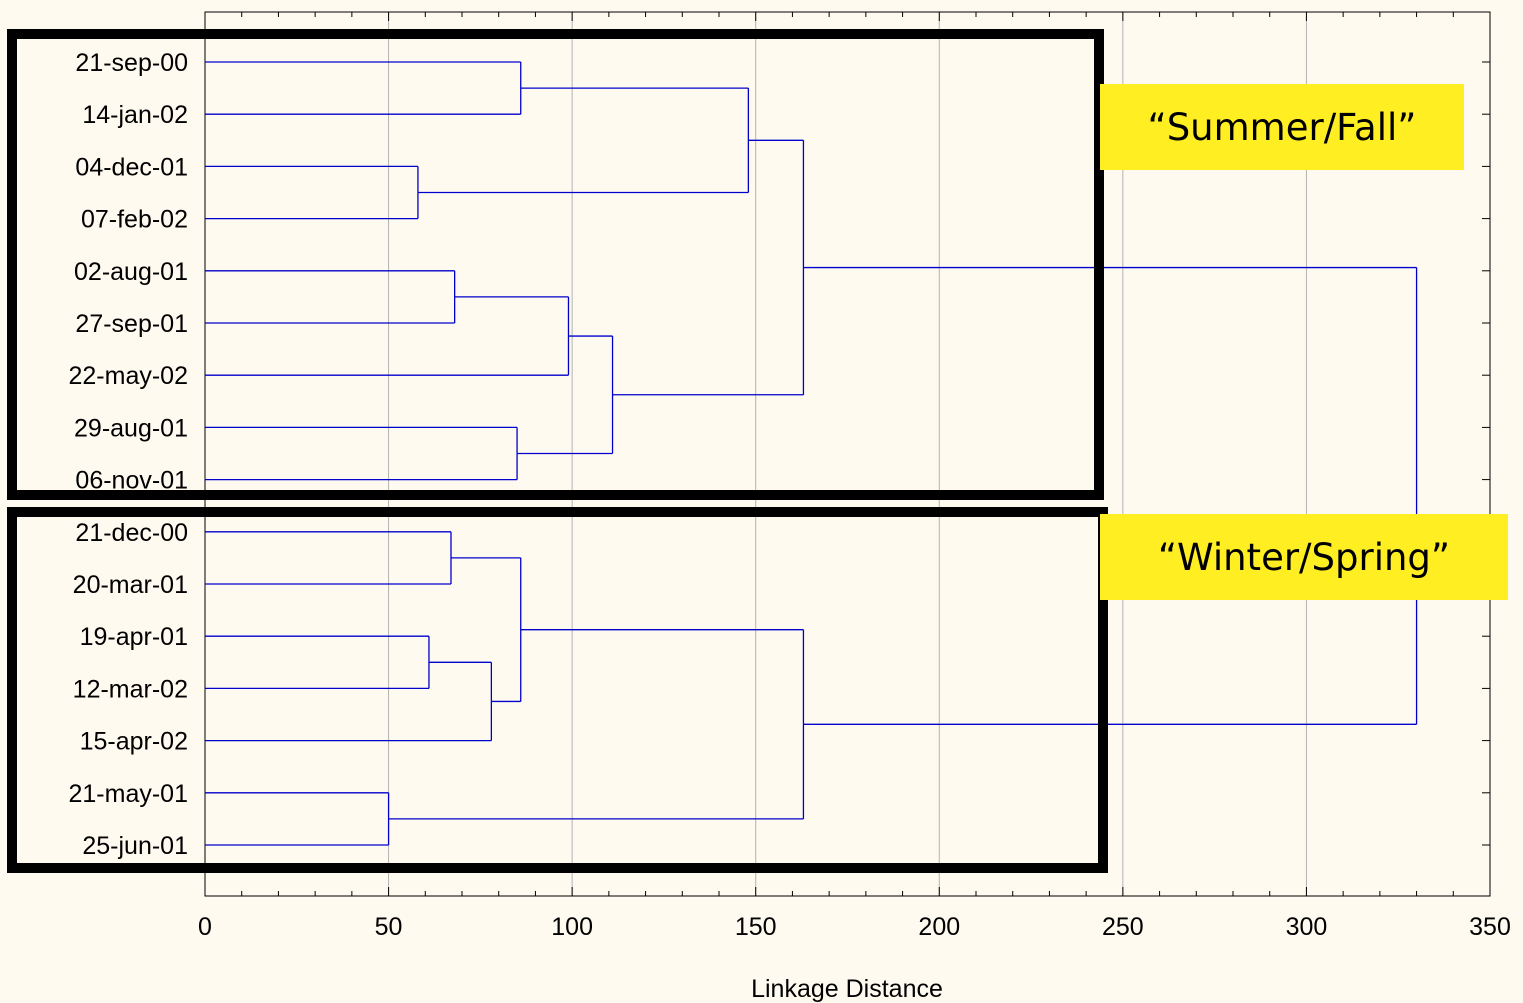 Image resolution: width=1523 pixels, height=1003 pixels. I want to click on leaf-label: 27-sep-01, so click(131, 324).